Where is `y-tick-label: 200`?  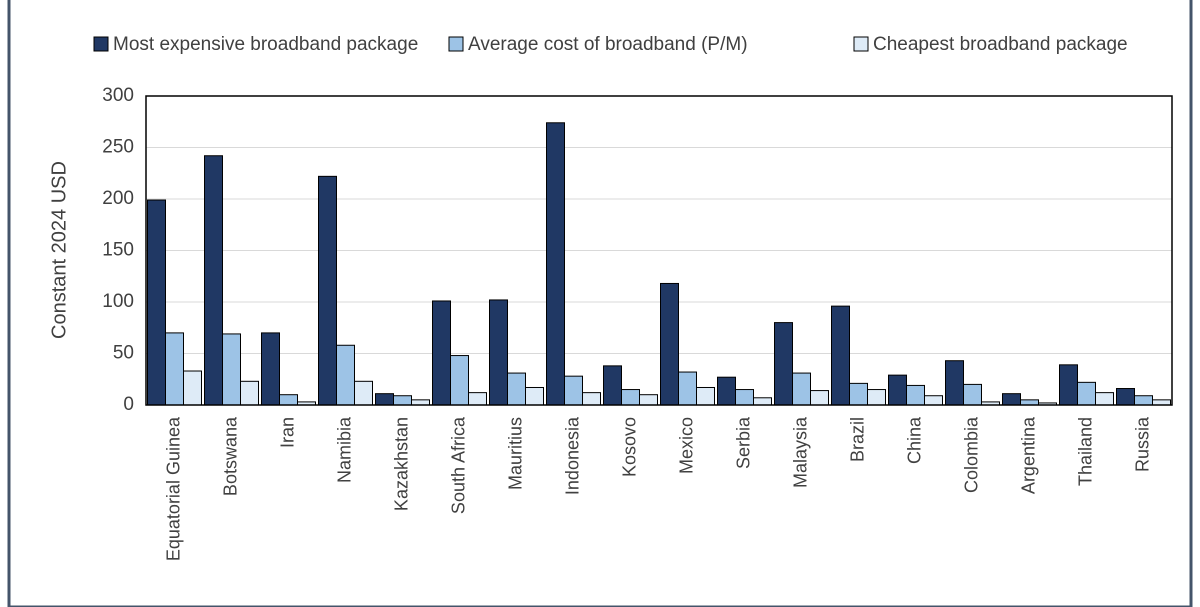
y-tick-label: 200 is located at coordinates (118, 198).